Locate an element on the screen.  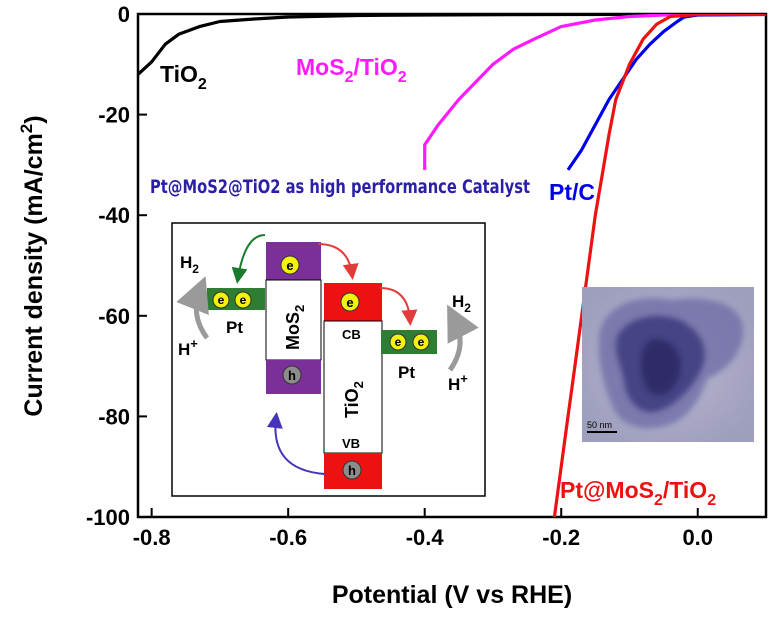
tio2-body is located at coordinates (353, 387).